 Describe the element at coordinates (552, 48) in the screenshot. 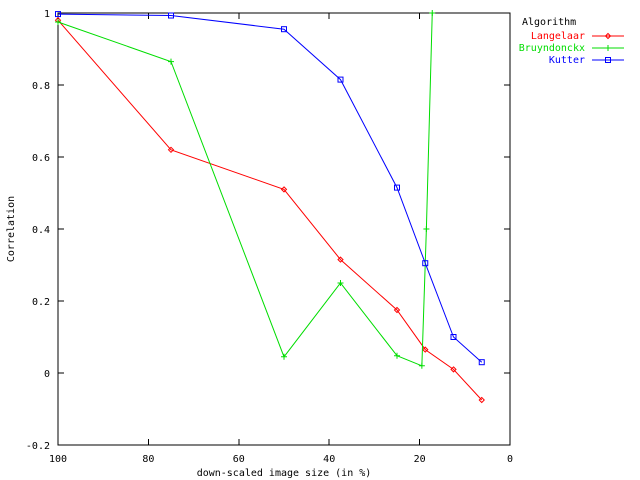

I see `legend-entry-label: Bruyndonckx` at that location.